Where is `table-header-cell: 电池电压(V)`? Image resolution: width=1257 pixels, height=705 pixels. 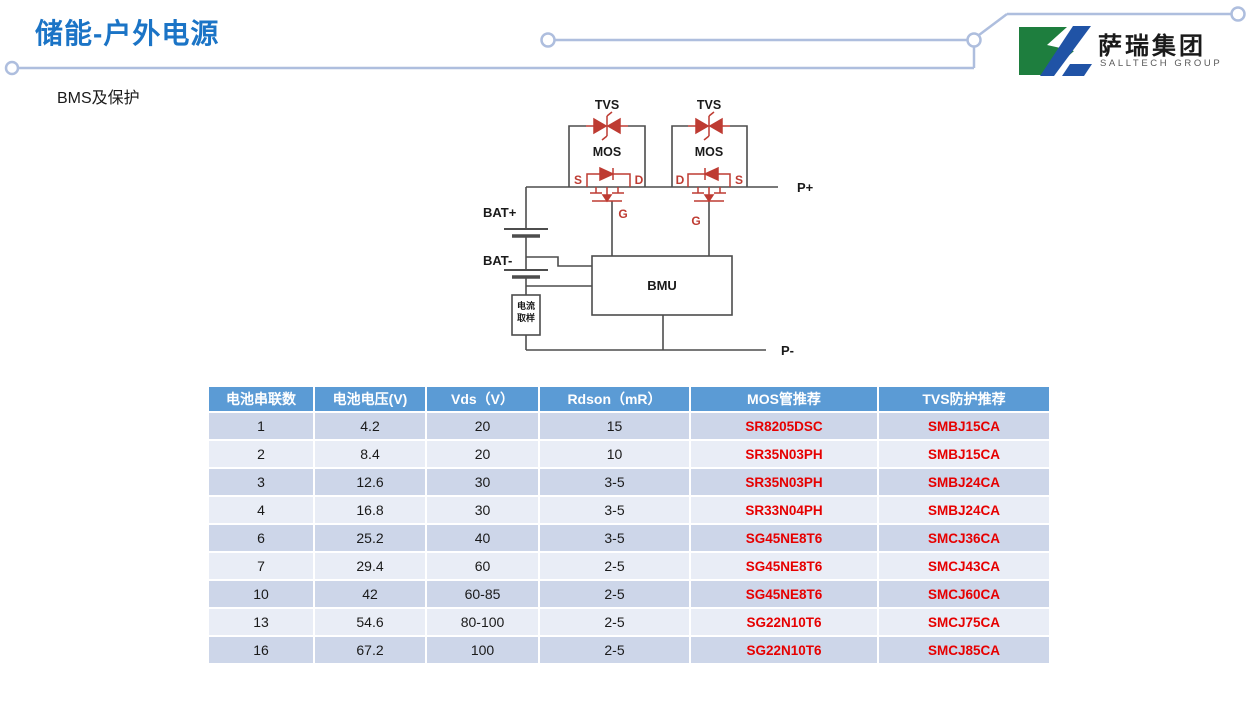
table-header-cell: 电池电压(V) is located at coordinates (370, 399).